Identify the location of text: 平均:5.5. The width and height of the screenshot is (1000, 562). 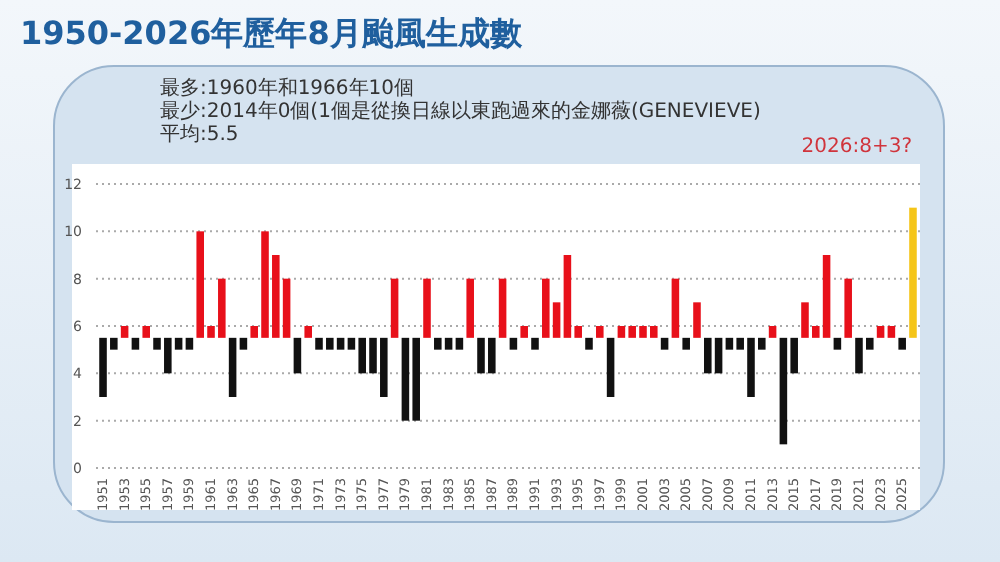
(199, 134).